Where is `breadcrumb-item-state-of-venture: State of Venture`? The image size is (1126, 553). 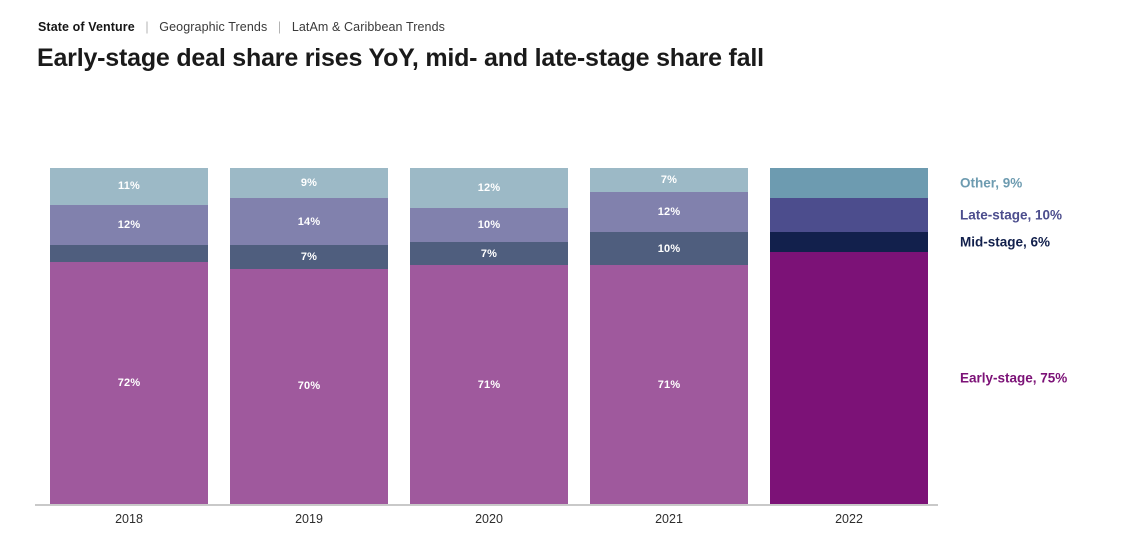 breadcrumb-item-state-of-venture: State of Venture is located at coordinates (86, 27).